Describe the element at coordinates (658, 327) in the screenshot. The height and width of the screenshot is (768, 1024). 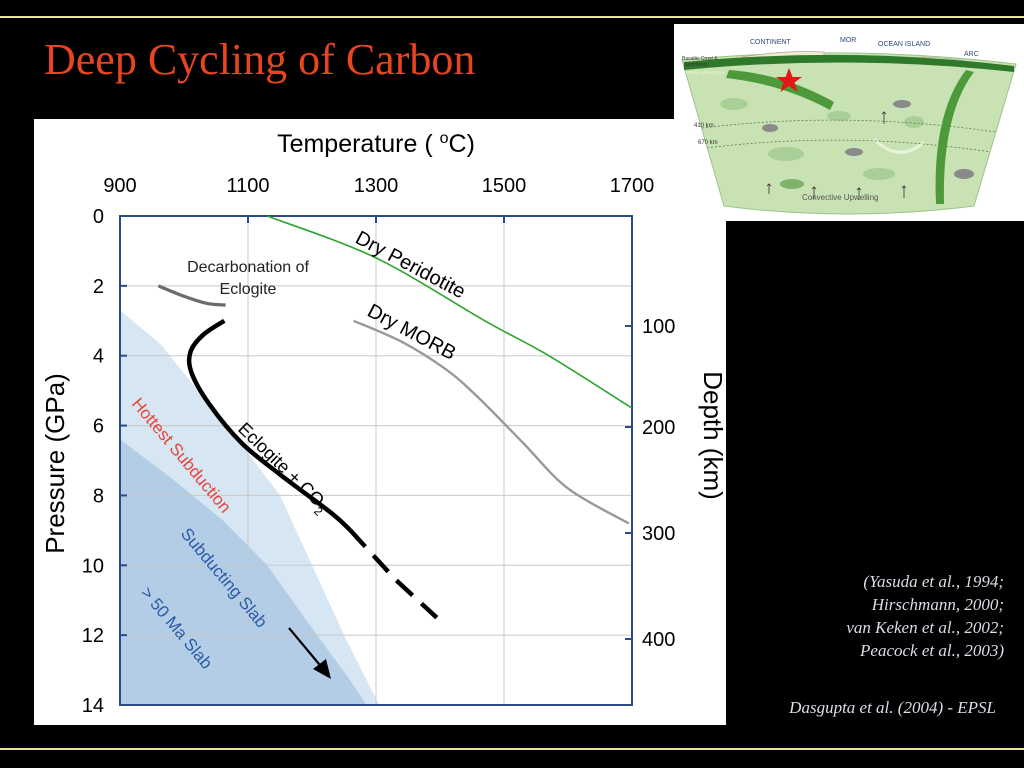
I see `right-axis-tick-label: 100` at that location.